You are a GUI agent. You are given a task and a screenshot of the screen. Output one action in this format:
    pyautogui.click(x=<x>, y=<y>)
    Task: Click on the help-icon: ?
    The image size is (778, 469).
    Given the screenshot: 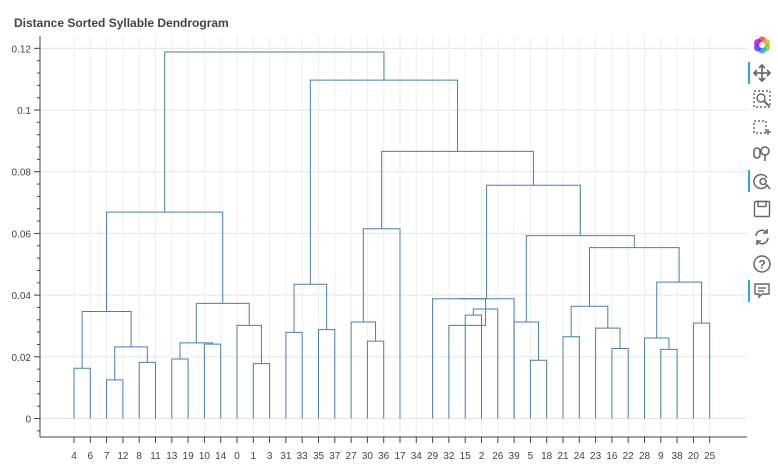 What is the action you would take?
    pyautogui.click(x=762, y=264)
    